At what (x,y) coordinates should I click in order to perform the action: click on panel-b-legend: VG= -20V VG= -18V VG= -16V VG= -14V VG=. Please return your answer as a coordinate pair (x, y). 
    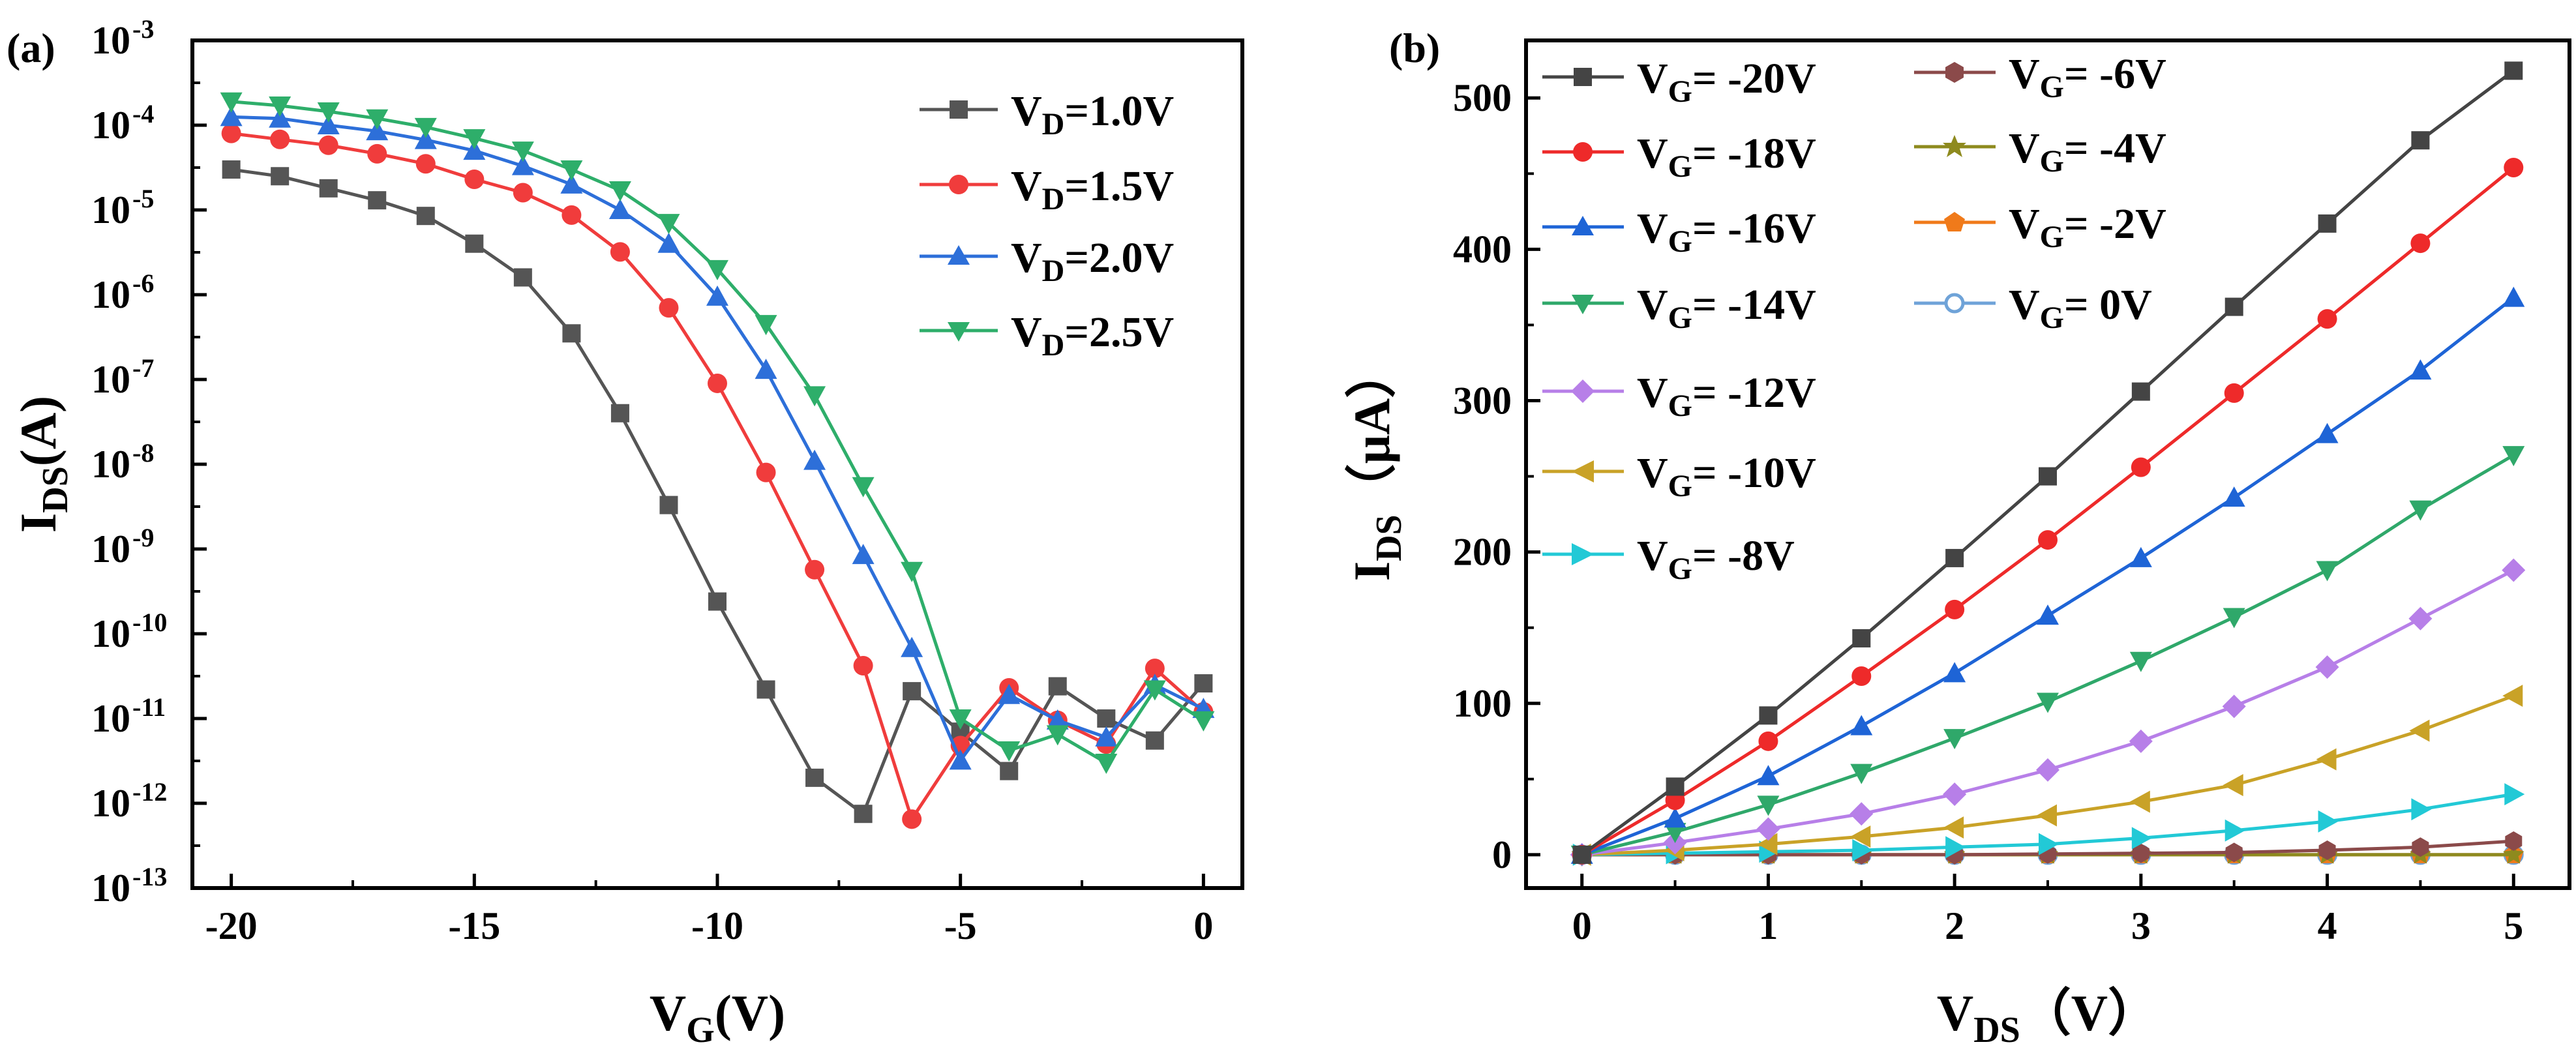
    Looking at the image, I should click on (1854, 318).